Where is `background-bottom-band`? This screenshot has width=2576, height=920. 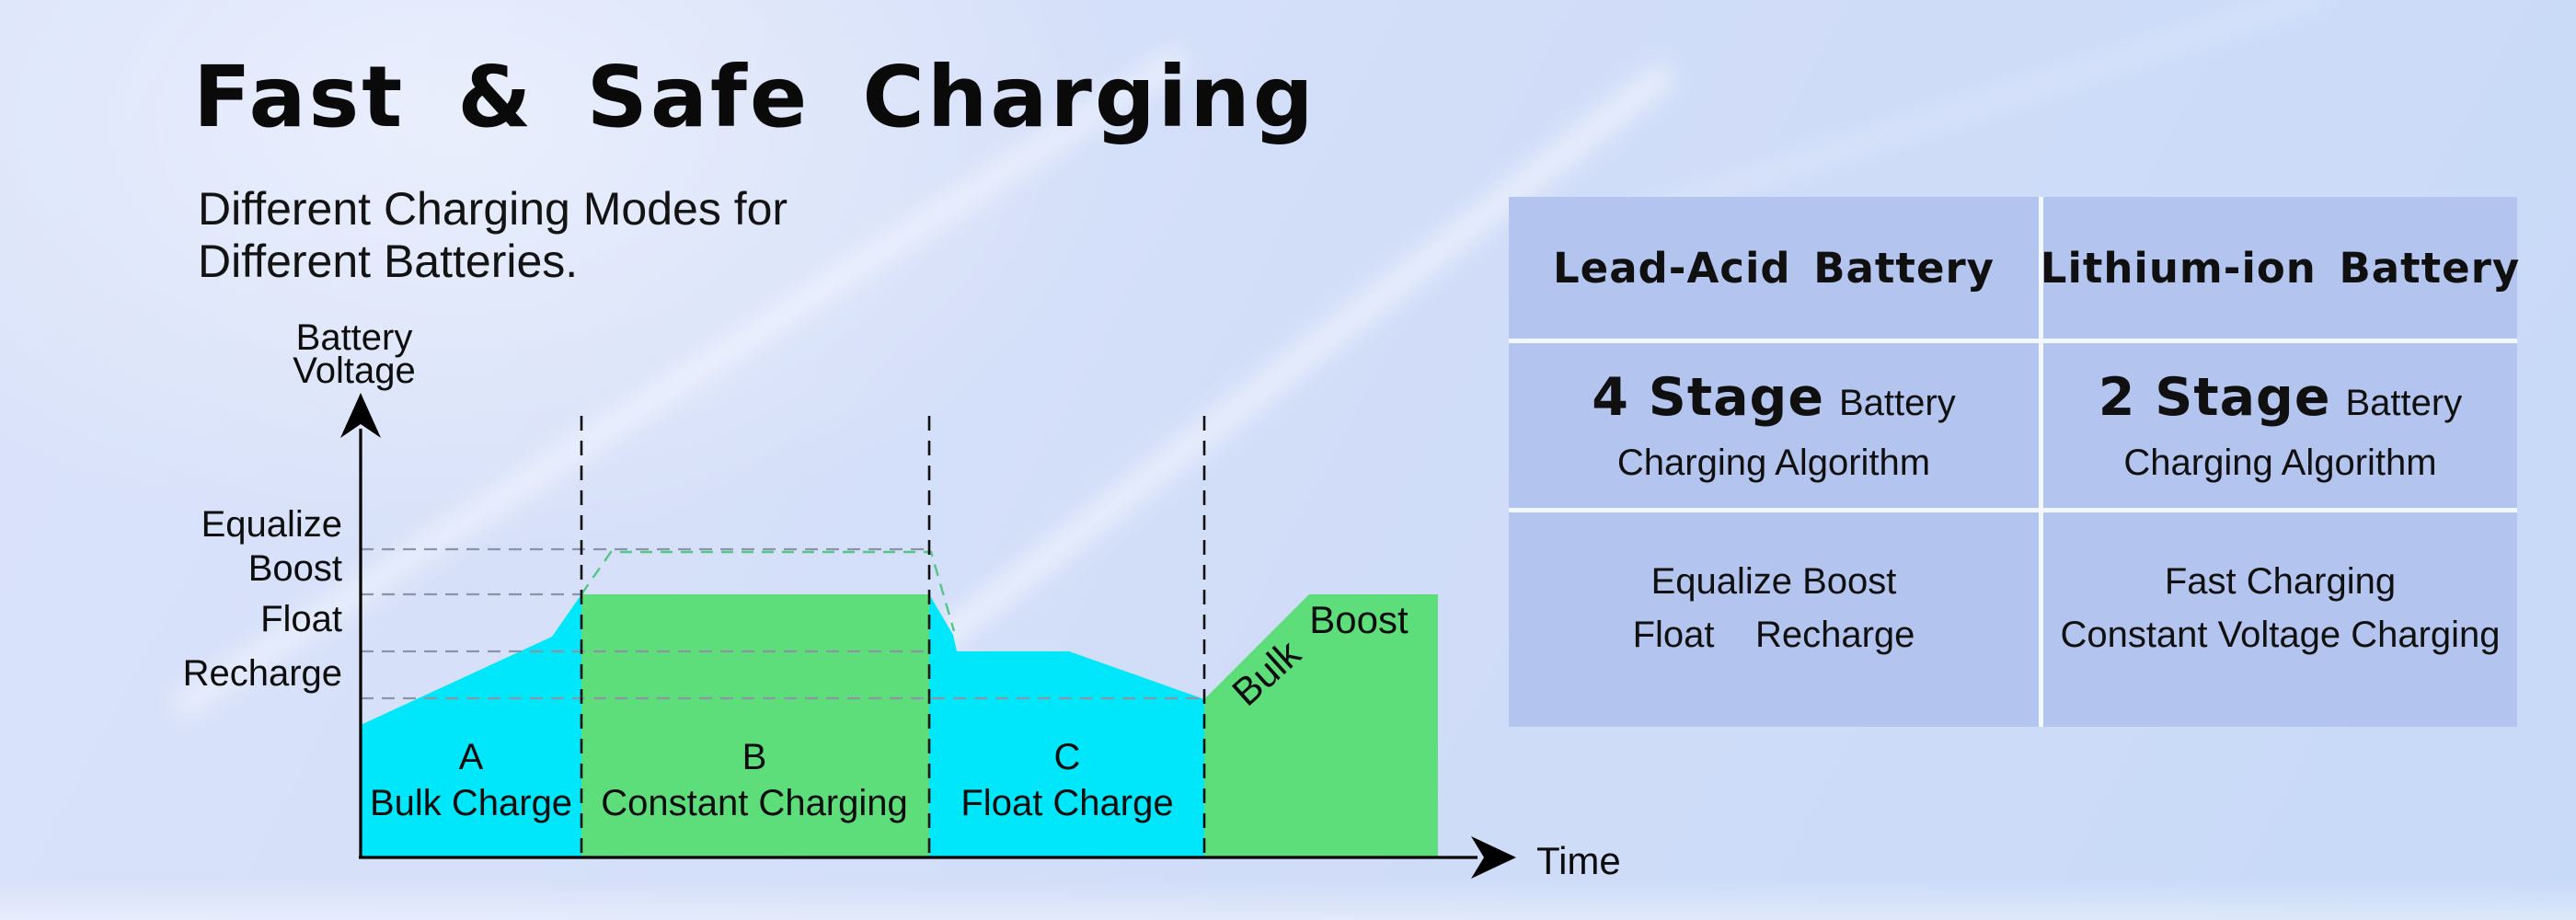
background-bottom-band is located at coordinates (1288, 900).